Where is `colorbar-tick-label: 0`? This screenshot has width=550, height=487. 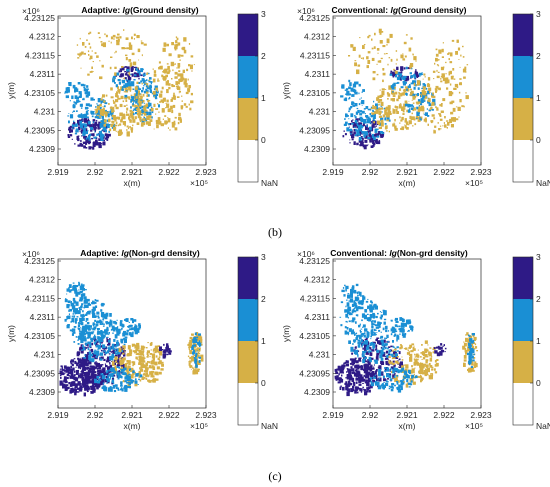
colorbar-tick-label: 0 is located at coordinates (538, 383).